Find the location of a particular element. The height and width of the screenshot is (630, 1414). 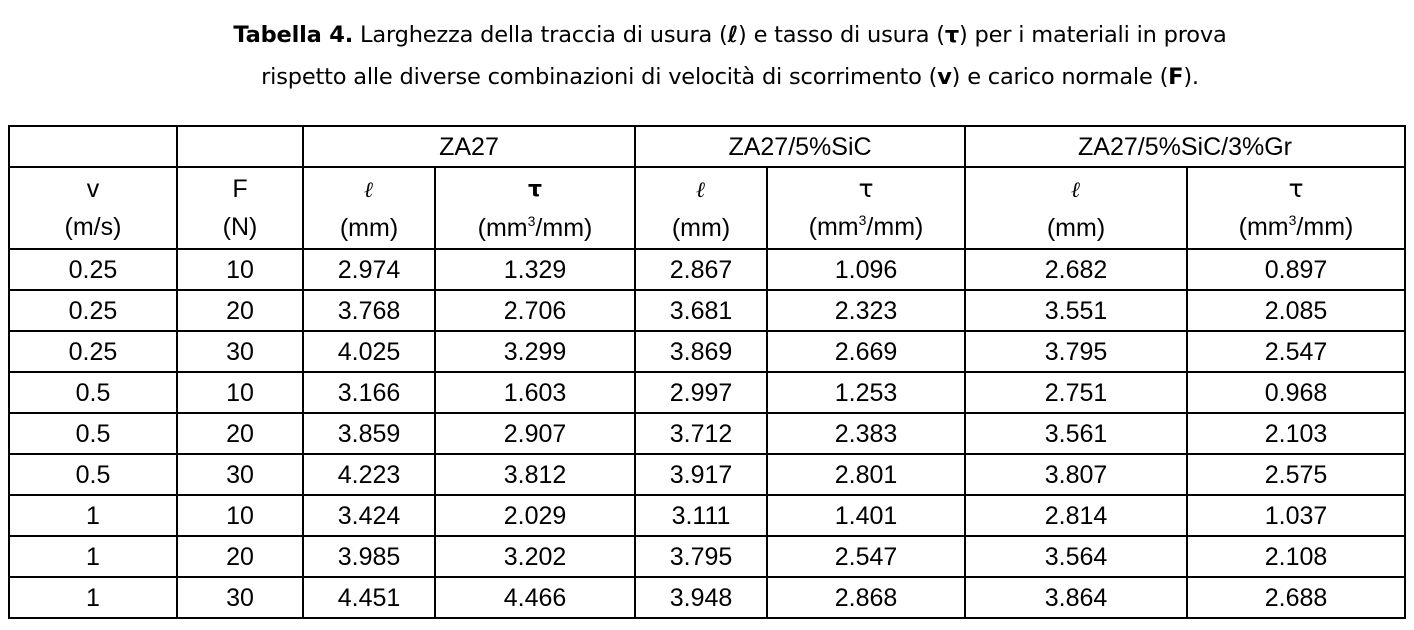

table-cell: 3.948 is located at coordinates (701, 597).